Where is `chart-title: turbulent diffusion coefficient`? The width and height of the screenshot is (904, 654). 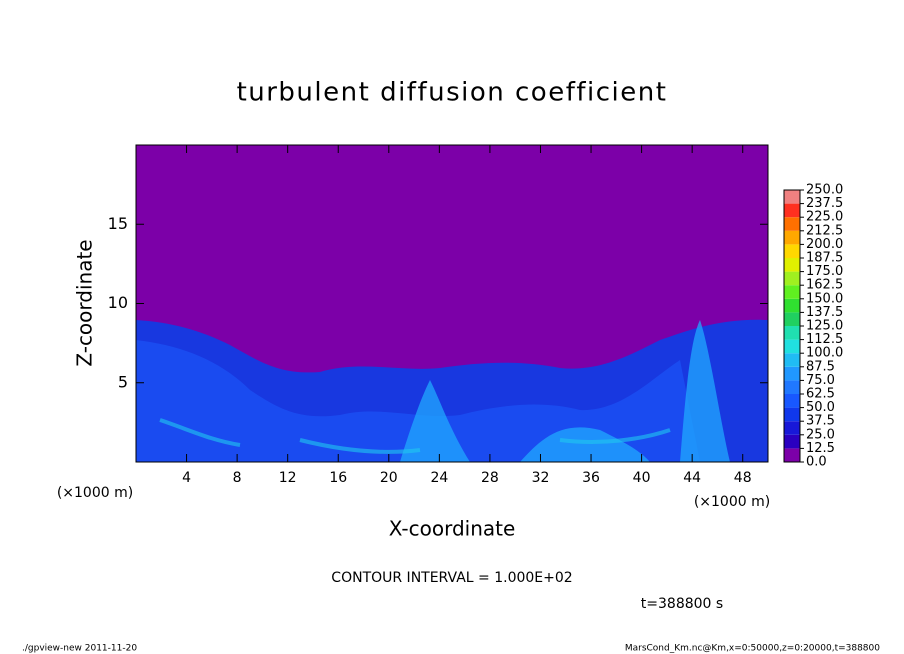
chart-title: turbulent diffusion coefficient is located at coordinates (452, 93).